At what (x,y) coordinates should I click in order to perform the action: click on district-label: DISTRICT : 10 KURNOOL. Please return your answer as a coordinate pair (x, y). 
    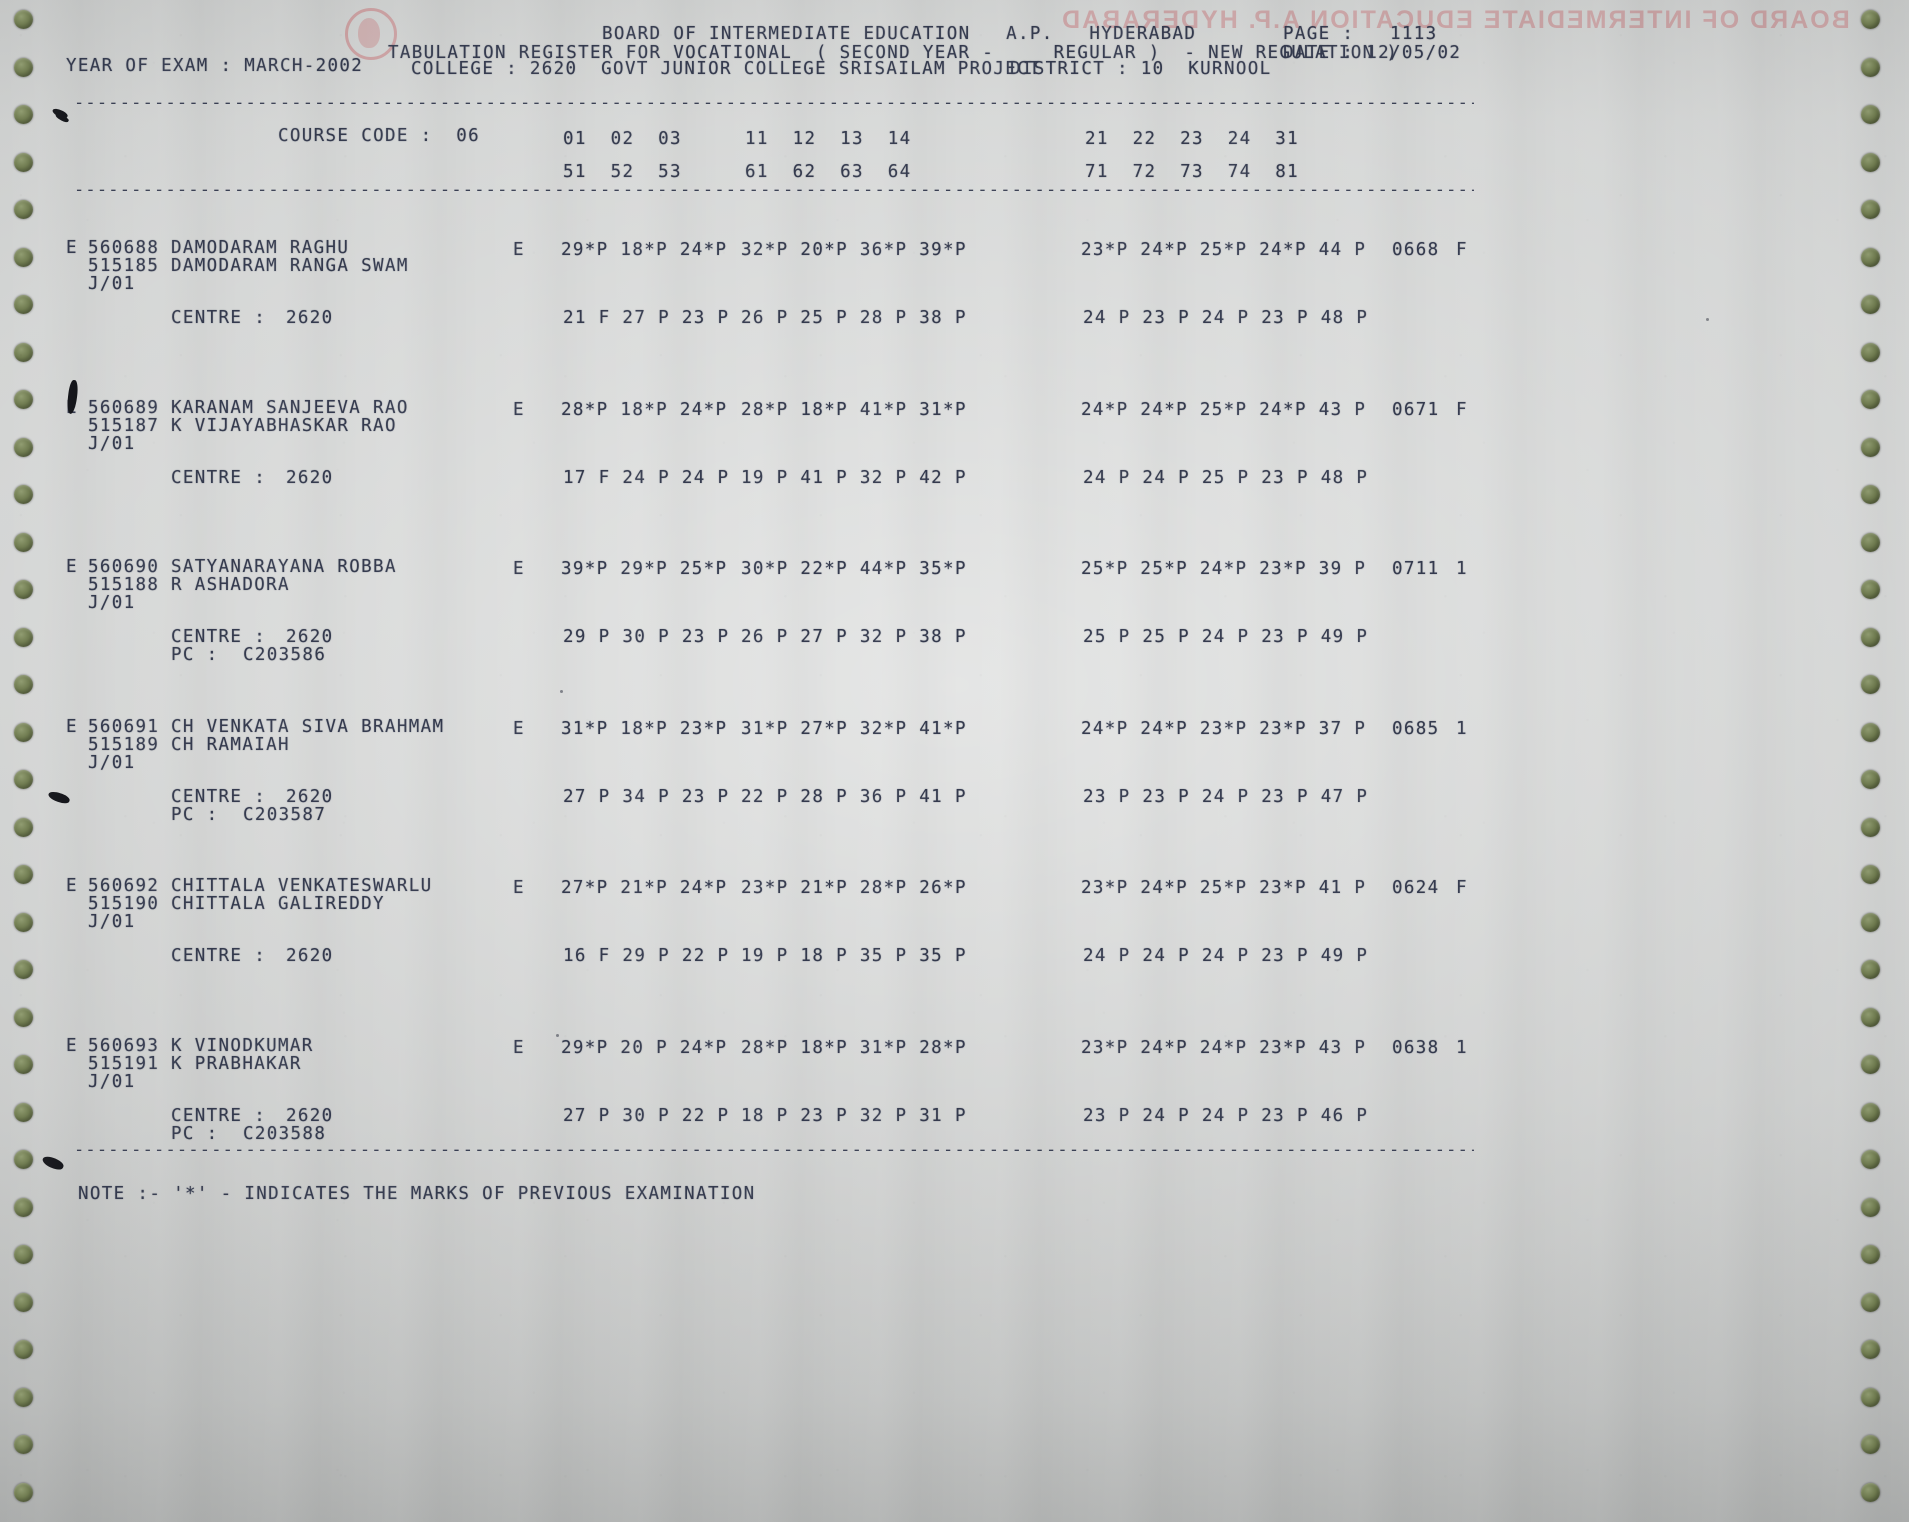
    Looking at the image, I should click on (1141, 69).